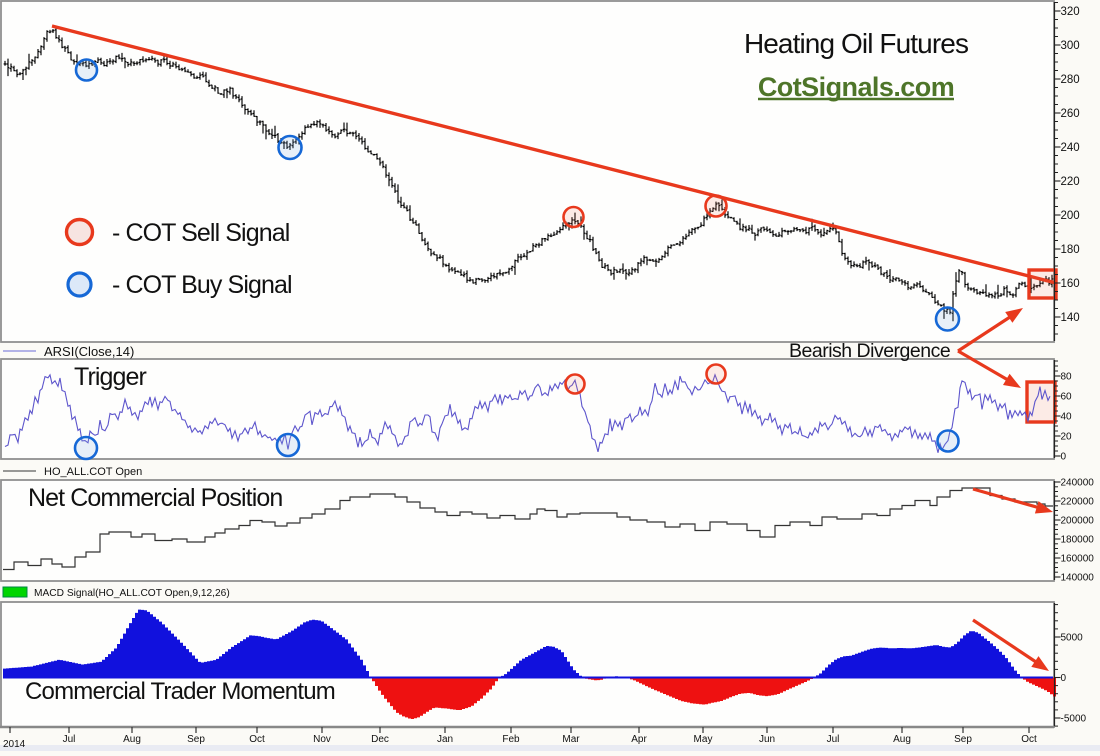  I want to click on svg-text: Apr, so click(639, 739).